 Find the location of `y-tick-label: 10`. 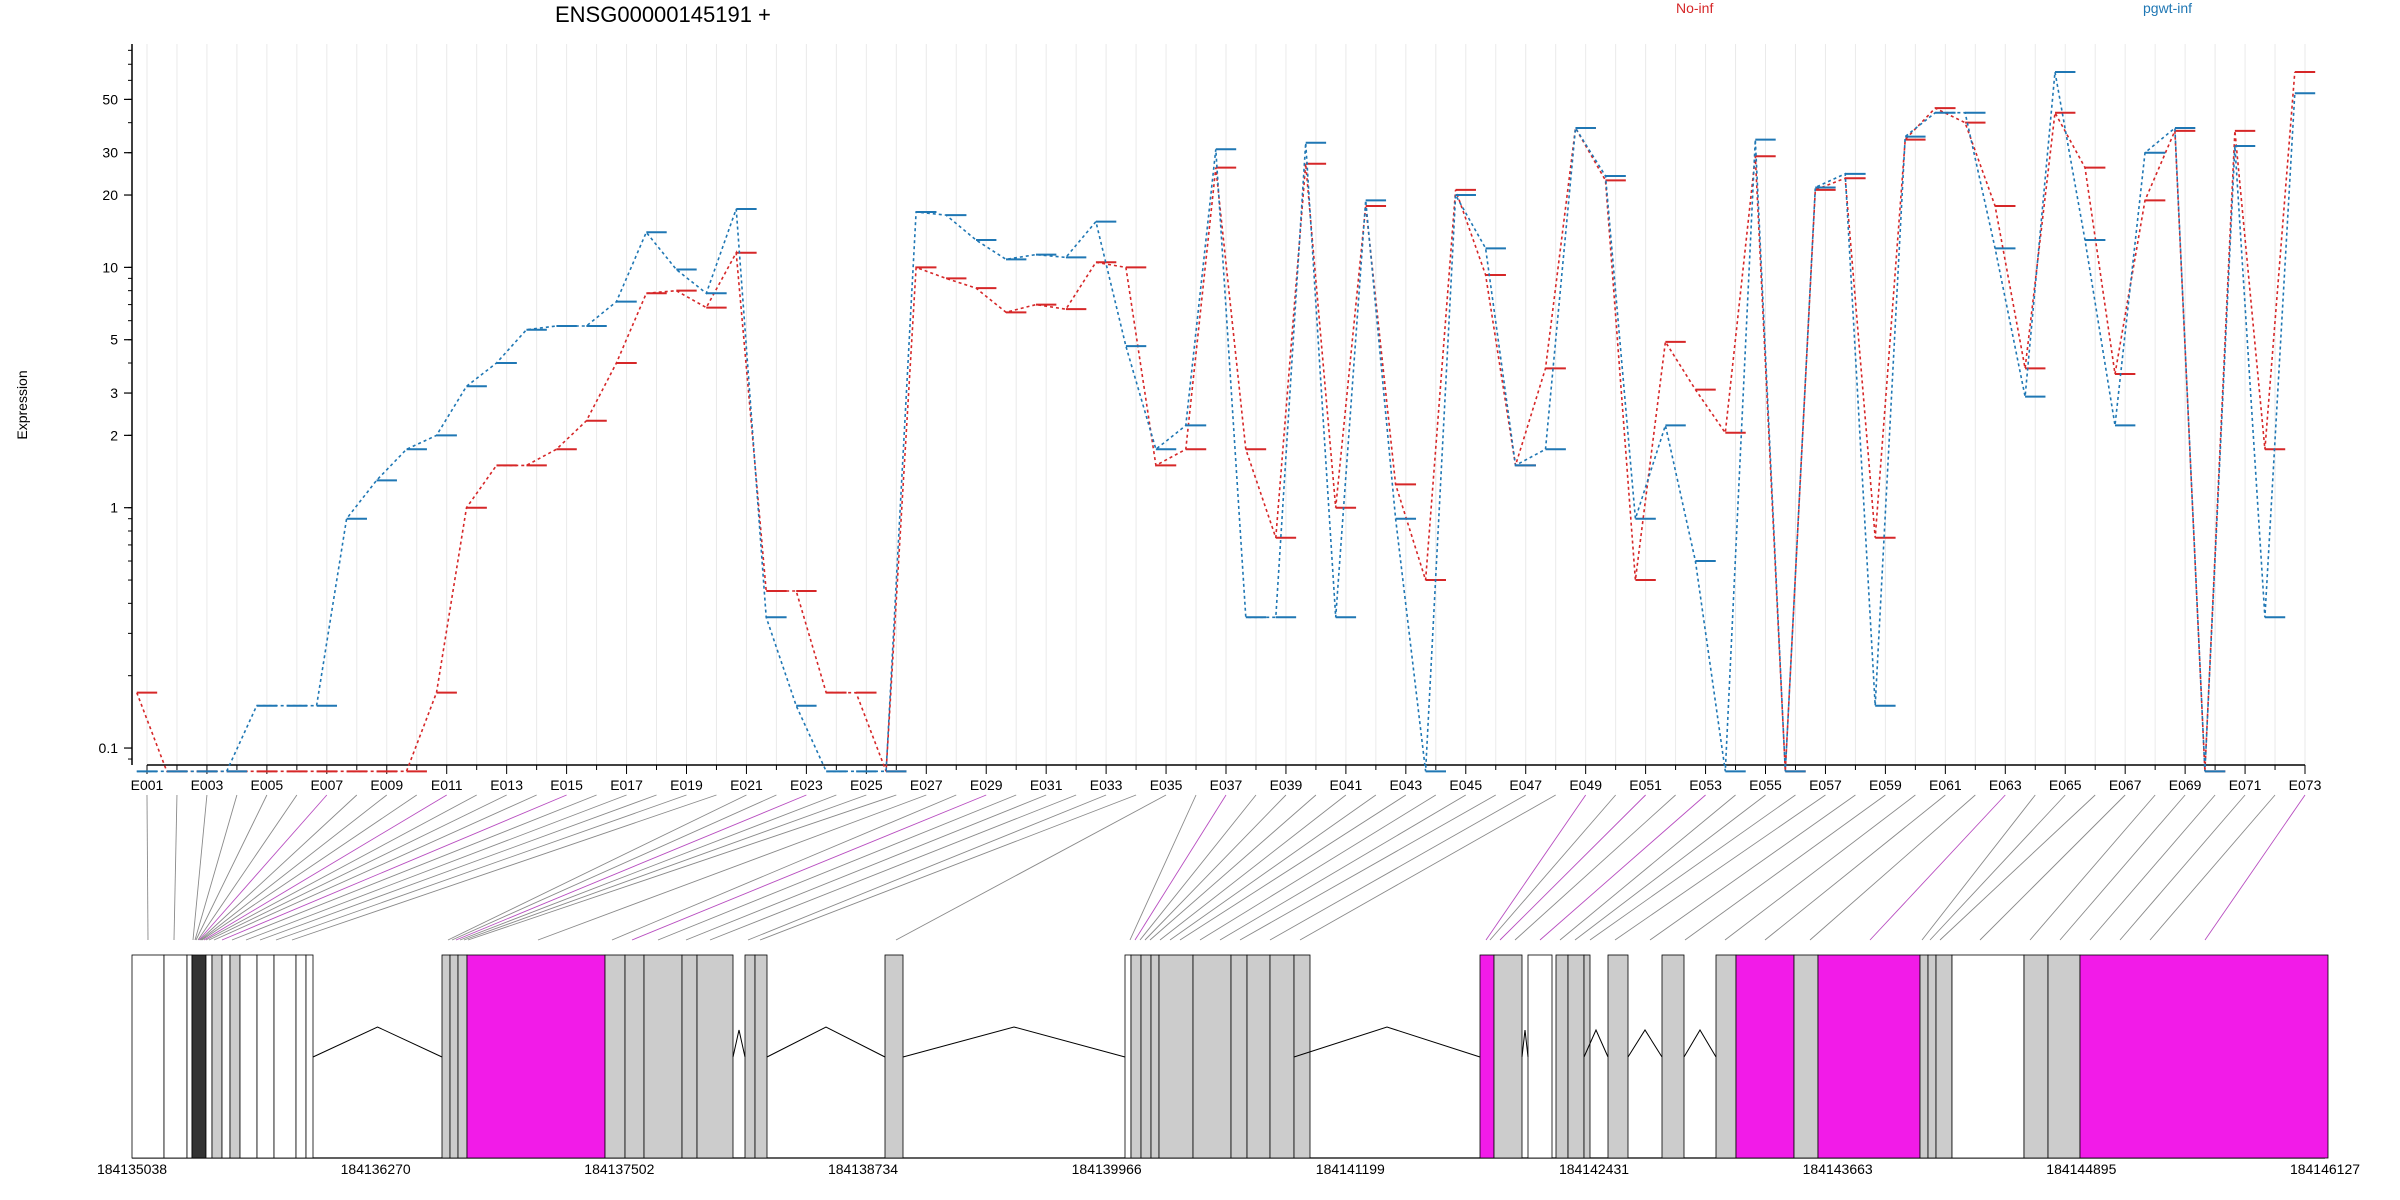

y-tick-label: 10 is located at coordinates (110, 267).